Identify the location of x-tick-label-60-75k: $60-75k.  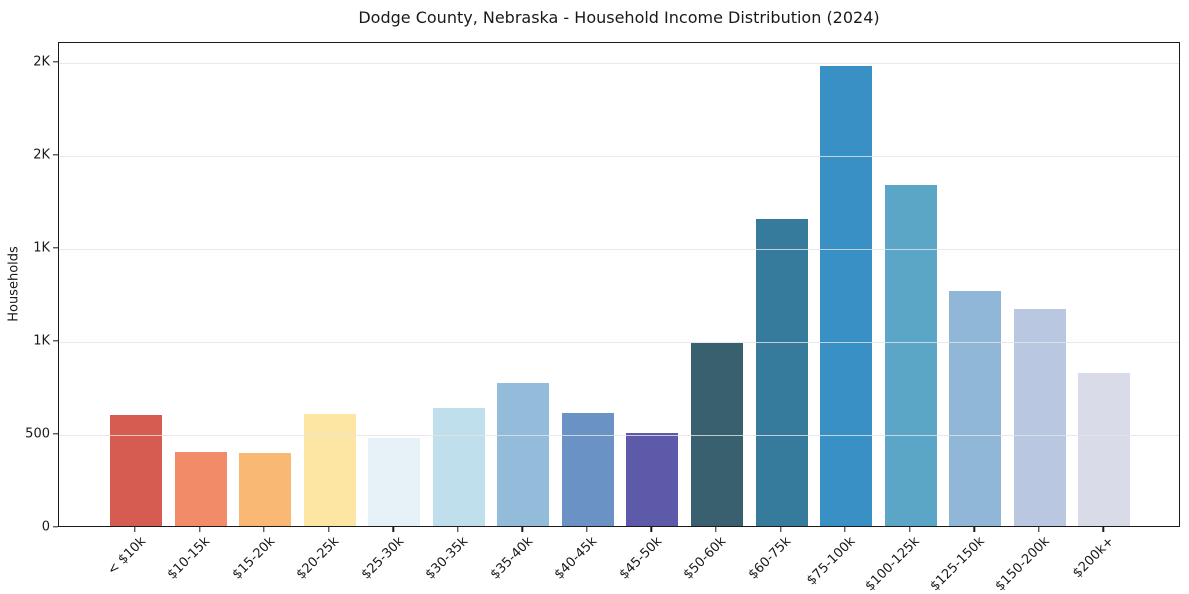
(770, 558).